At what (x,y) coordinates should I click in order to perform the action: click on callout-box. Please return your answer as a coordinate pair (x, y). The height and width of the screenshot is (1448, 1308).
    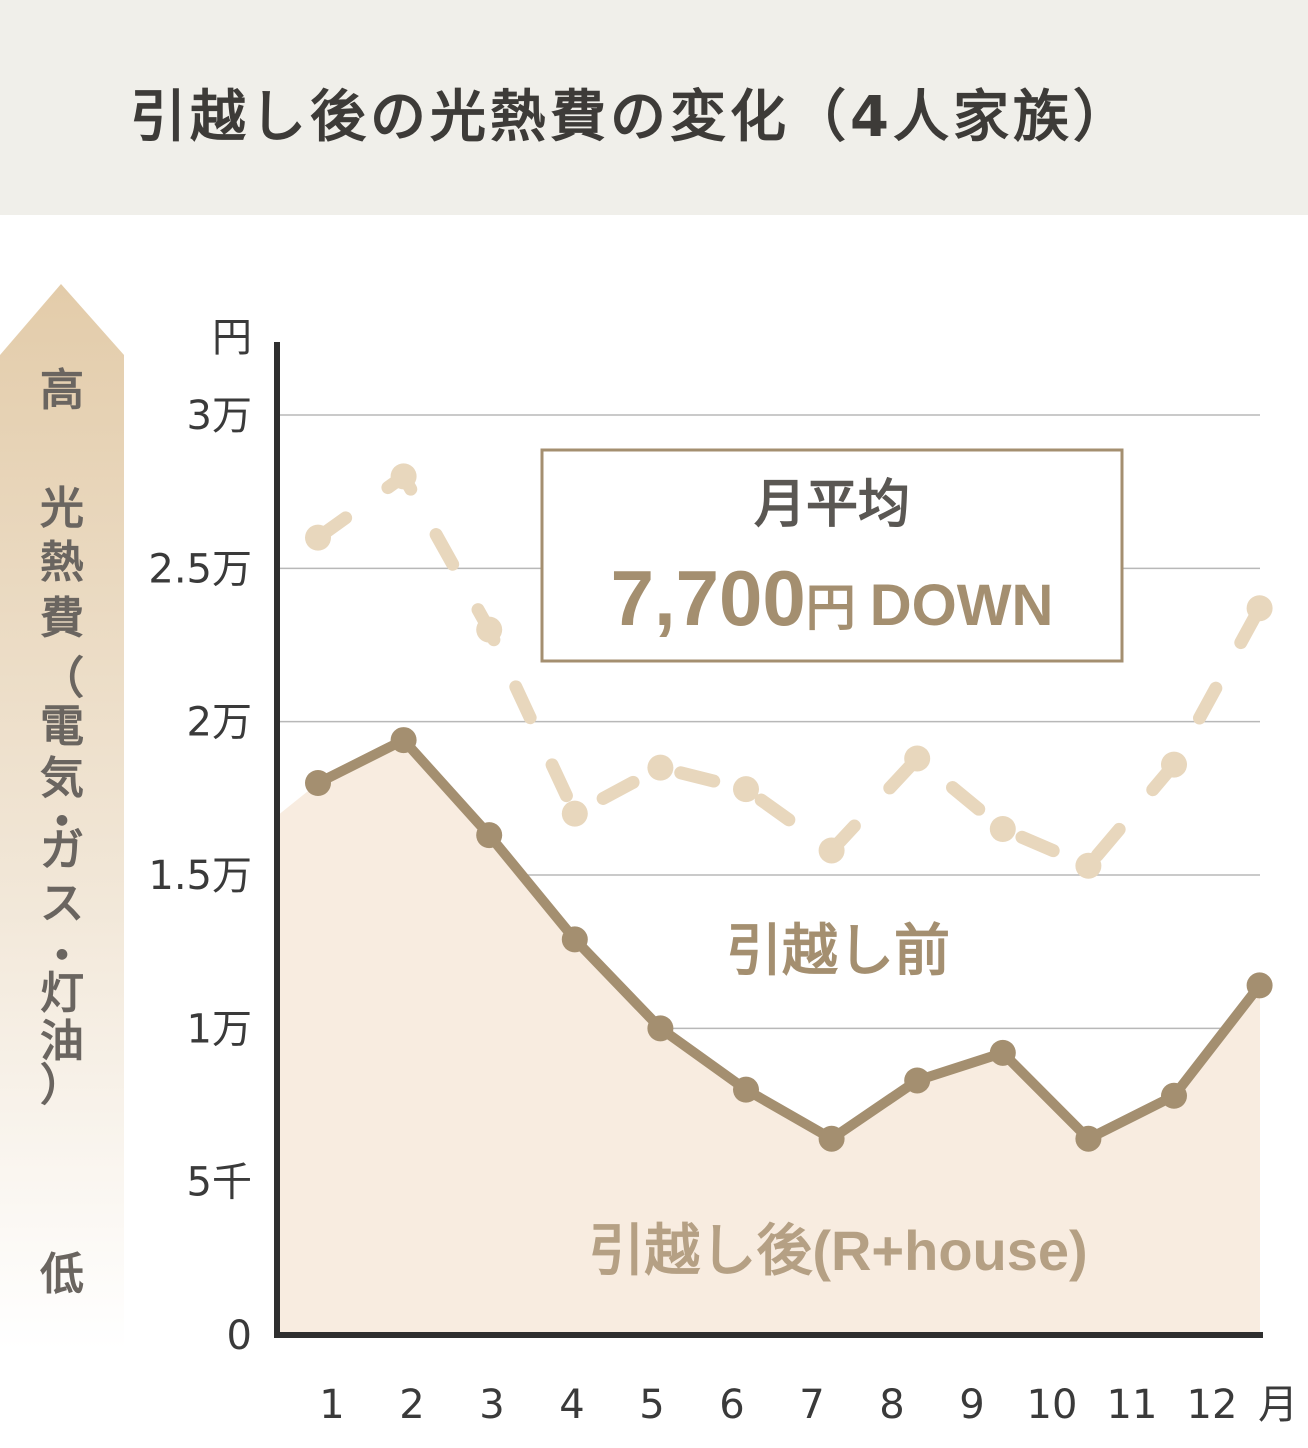
    Looking at the image, I should click on (832, 555).